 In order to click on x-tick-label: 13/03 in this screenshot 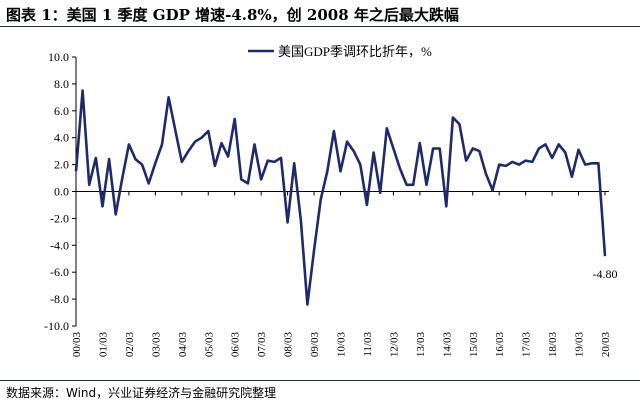, I will do `click(421, 345)`.